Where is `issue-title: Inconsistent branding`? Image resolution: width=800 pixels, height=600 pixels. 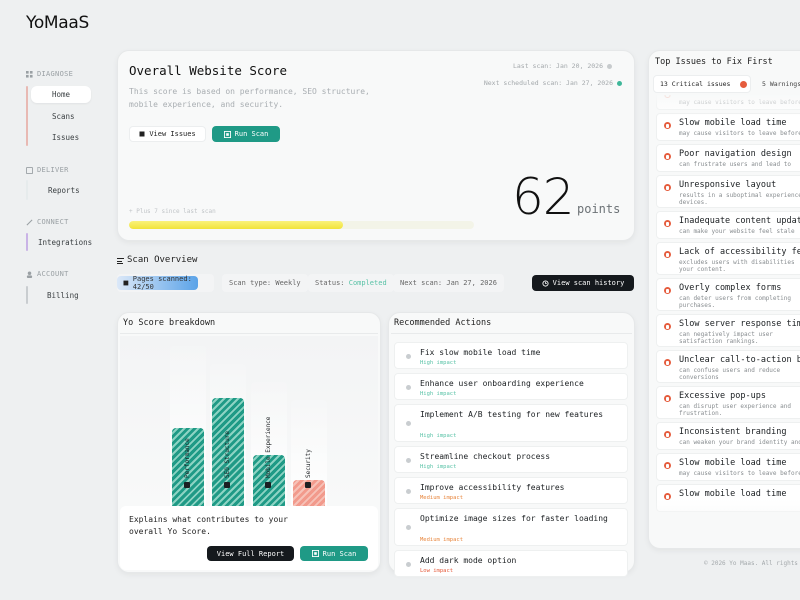 issue-title: Inconsistent branding is located at coordinates (733, 432).